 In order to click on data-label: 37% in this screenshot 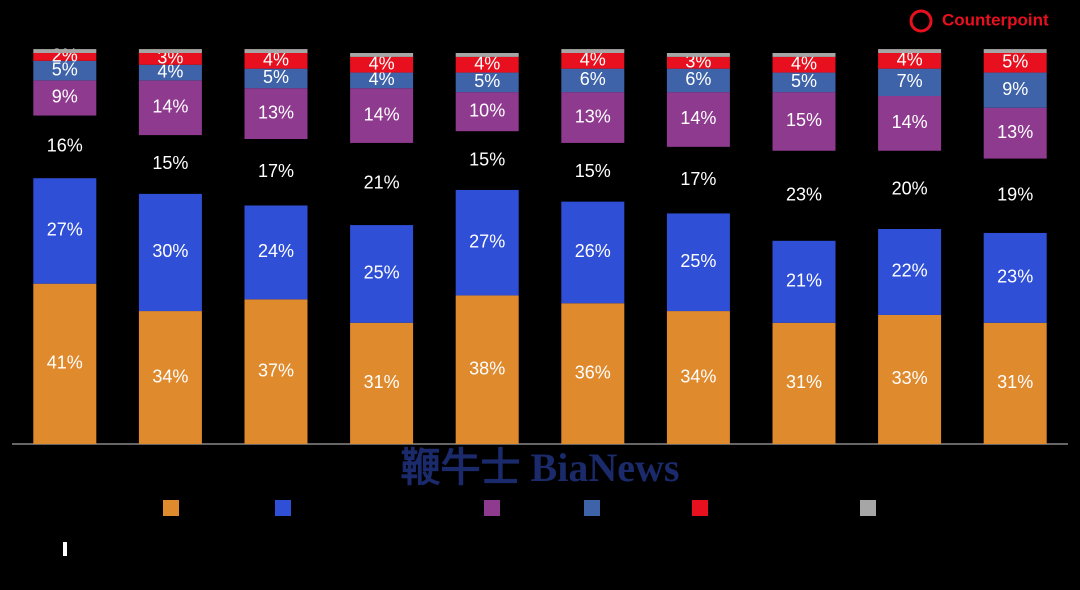, I will do `click(276, 370)`.